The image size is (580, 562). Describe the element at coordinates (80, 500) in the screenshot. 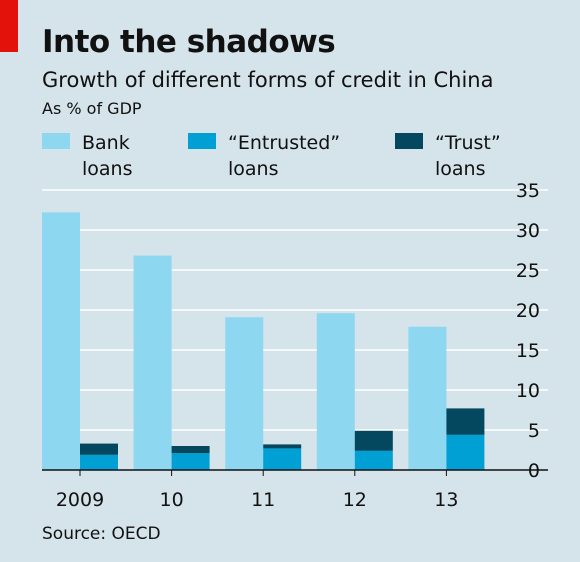

I see `x-tick-label: 2009` at that location.